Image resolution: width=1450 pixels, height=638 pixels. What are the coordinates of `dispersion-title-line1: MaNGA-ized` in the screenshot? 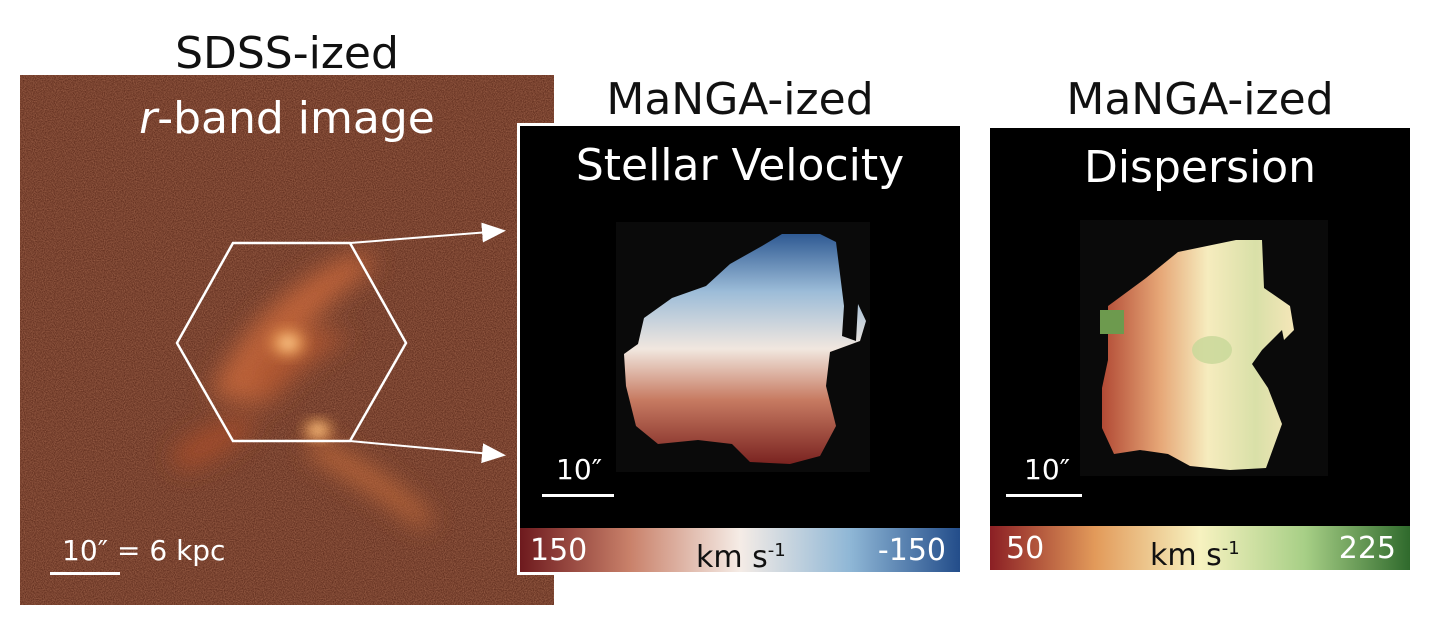 It's located at (1200, 99).